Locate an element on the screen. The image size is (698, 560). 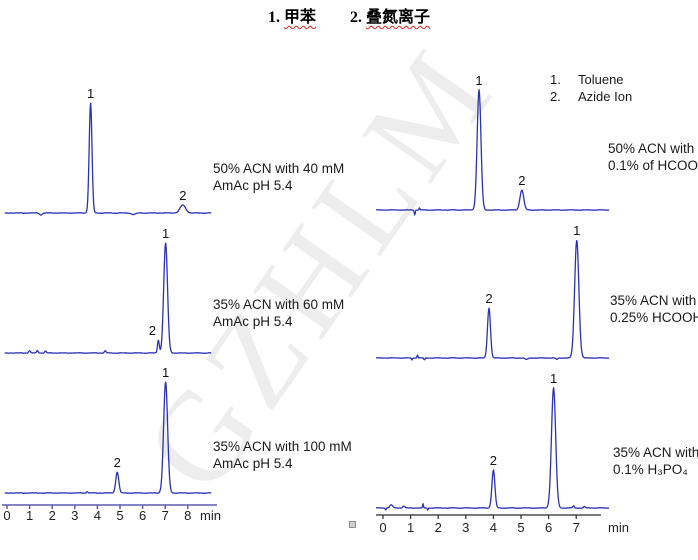
chromatogram-right-top: 12 is located at coordinates (492, 144).